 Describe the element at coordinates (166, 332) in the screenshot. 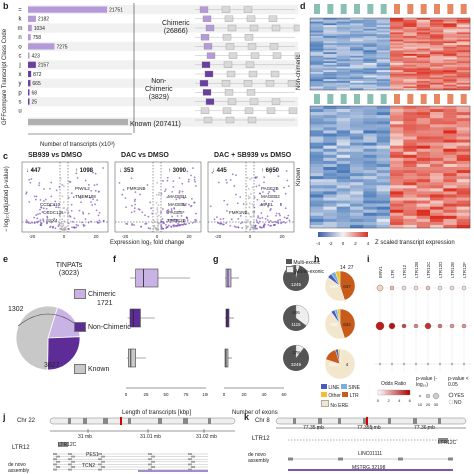

I see `panel-f-boxplots: 0255075100` at that location.